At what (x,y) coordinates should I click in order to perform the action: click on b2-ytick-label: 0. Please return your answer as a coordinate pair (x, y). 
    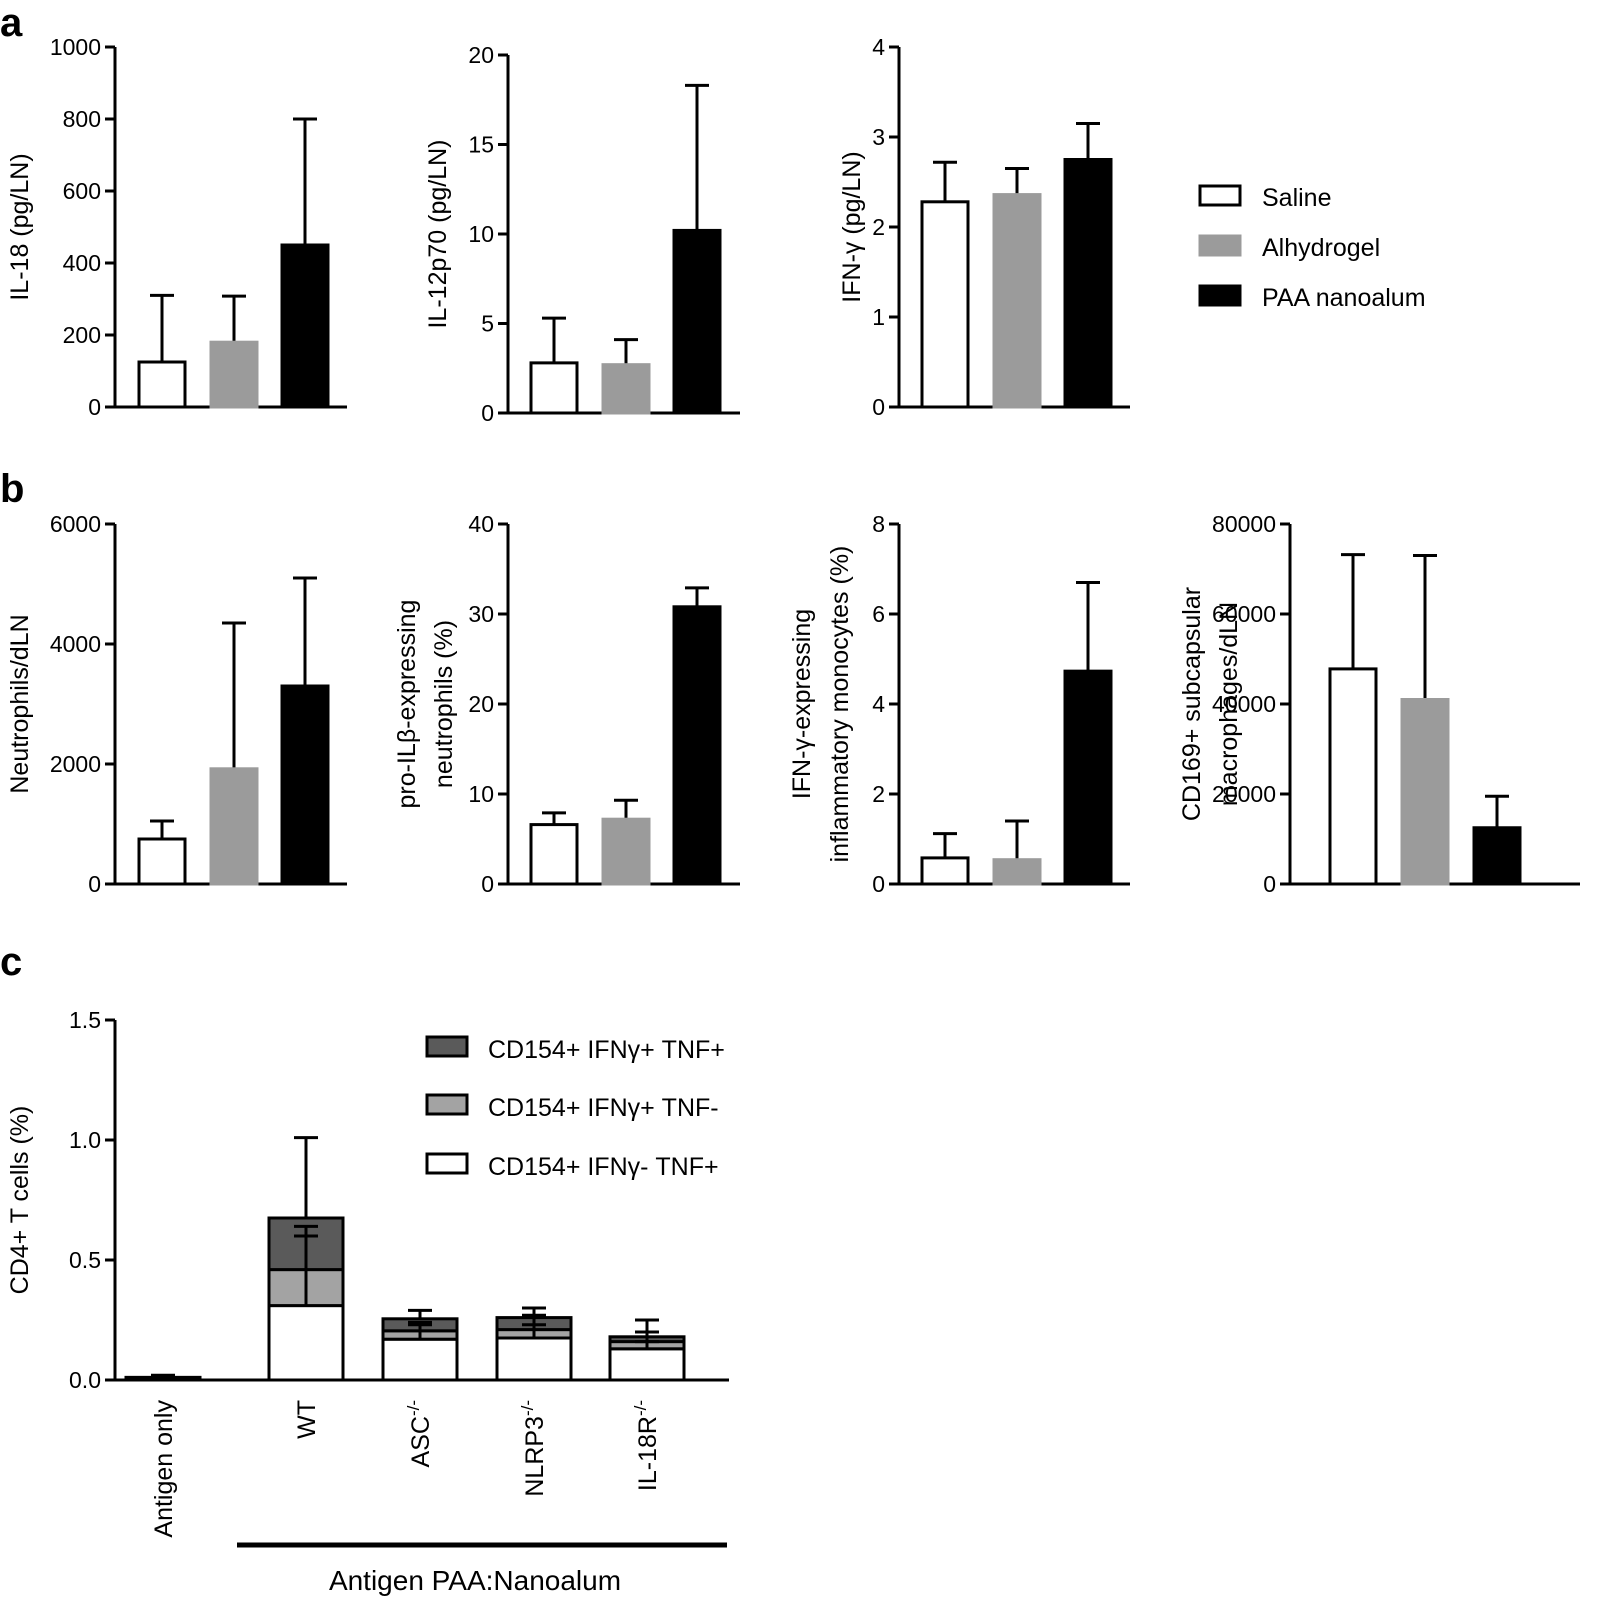
    Looking at the image, I should click on (487, 884).